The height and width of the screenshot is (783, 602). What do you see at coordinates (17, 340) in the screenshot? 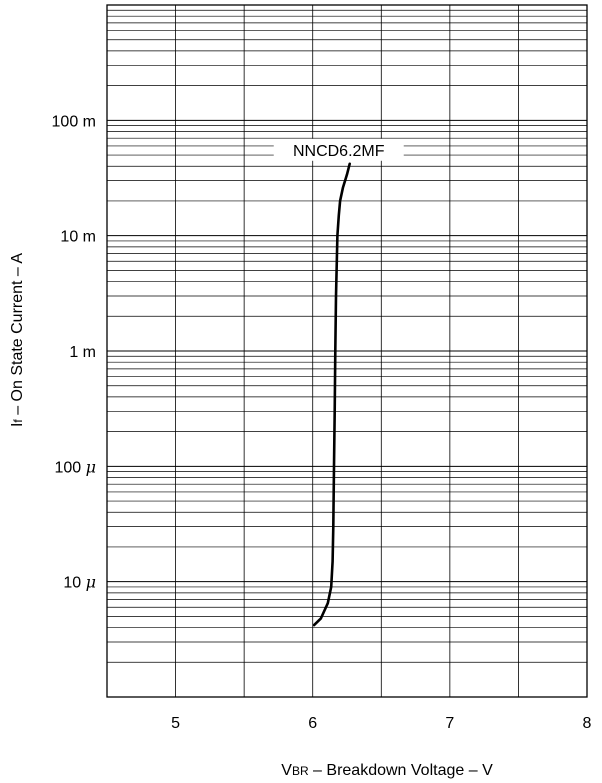
I see `y-axis-title: If – On State Current – A` at bounding box center [17, 340].